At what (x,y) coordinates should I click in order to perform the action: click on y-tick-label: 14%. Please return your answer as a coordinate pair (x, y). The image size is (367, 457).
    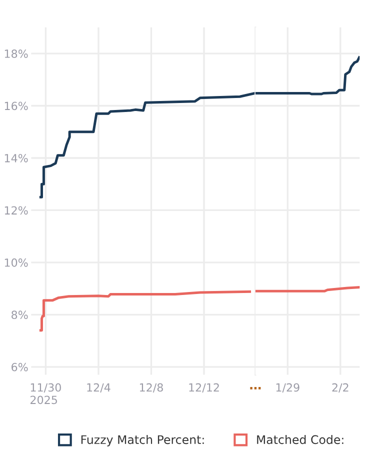
    Looking at the image, I should click on (16, 158).